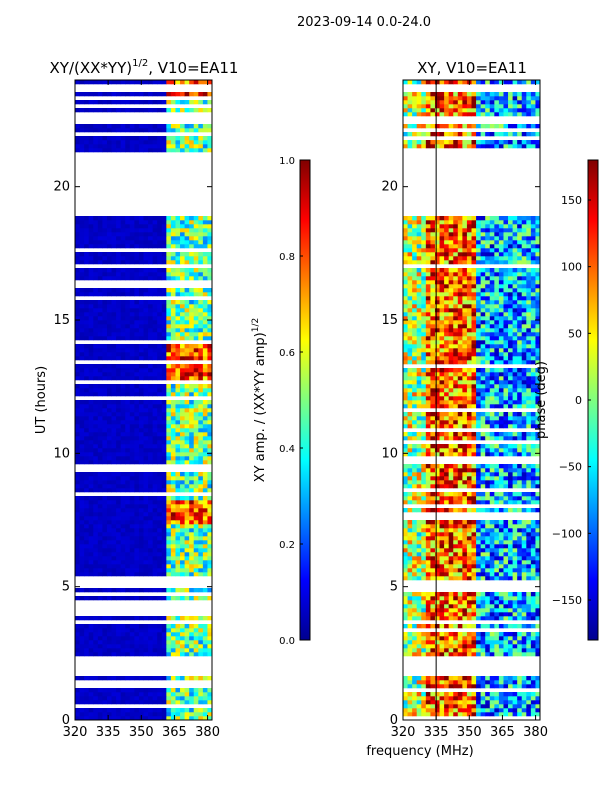 The image size is (600, 800). I want to click on colorbar-tick-label: 1.0, so click(287, 161).